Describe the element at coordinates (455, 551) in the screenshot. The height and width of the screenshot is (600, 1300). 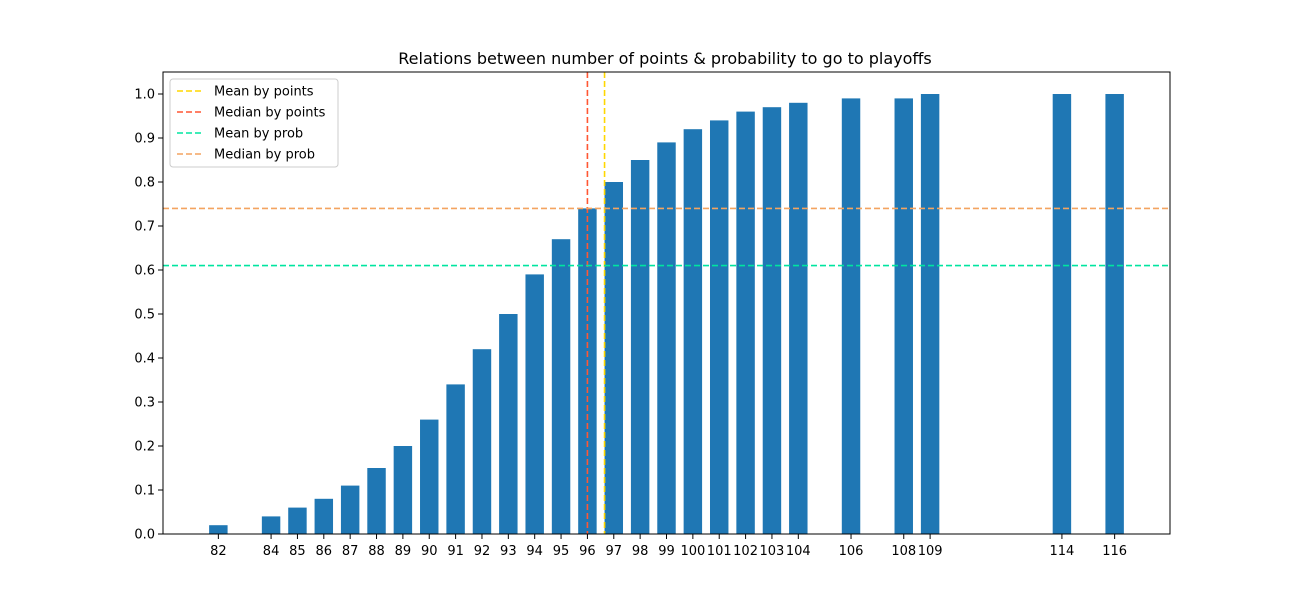
I see `x-tick-label: 91` at that location.